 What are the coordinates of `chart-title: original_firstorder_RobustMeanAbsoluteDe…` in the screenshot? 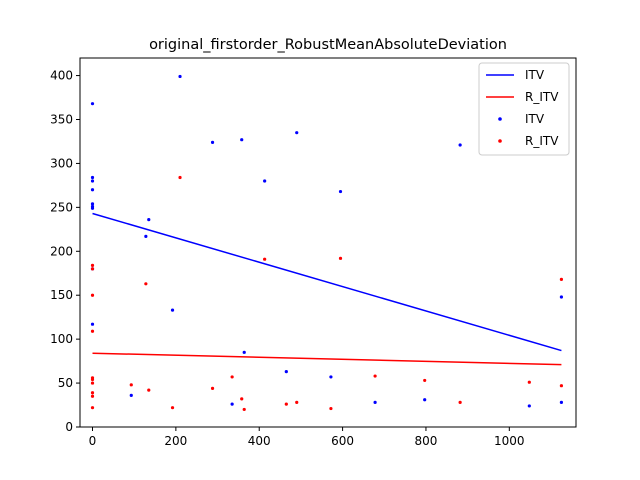 It's located at (328, 45).